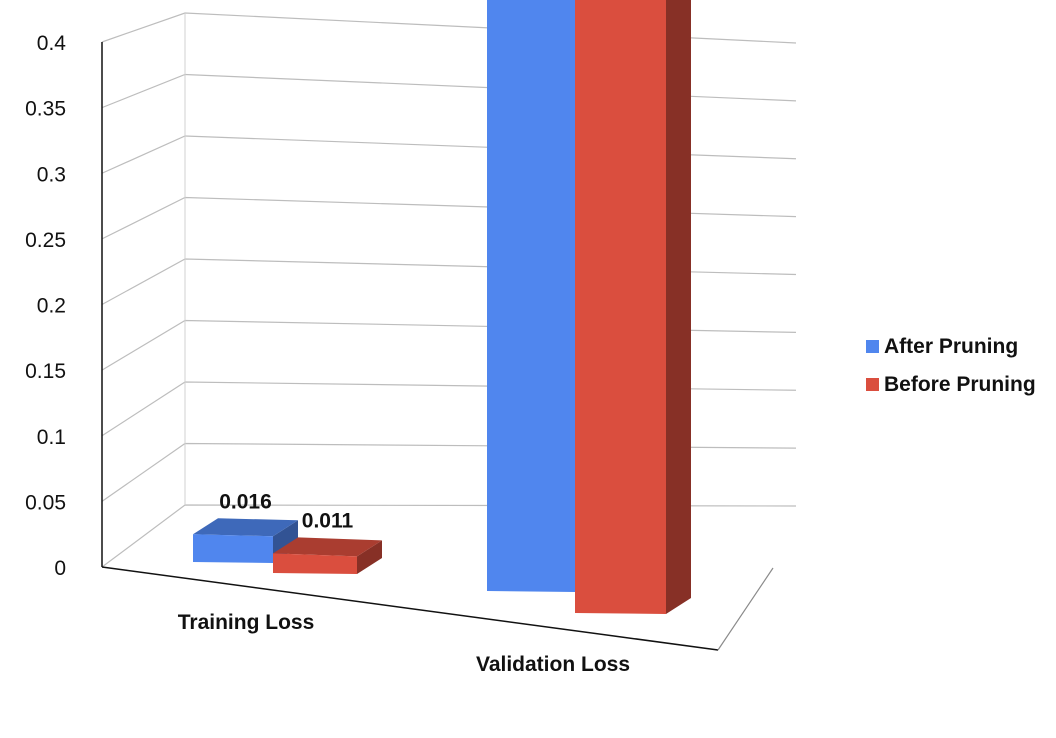  I want to click on data-label: 0.011, so click(328, 520).